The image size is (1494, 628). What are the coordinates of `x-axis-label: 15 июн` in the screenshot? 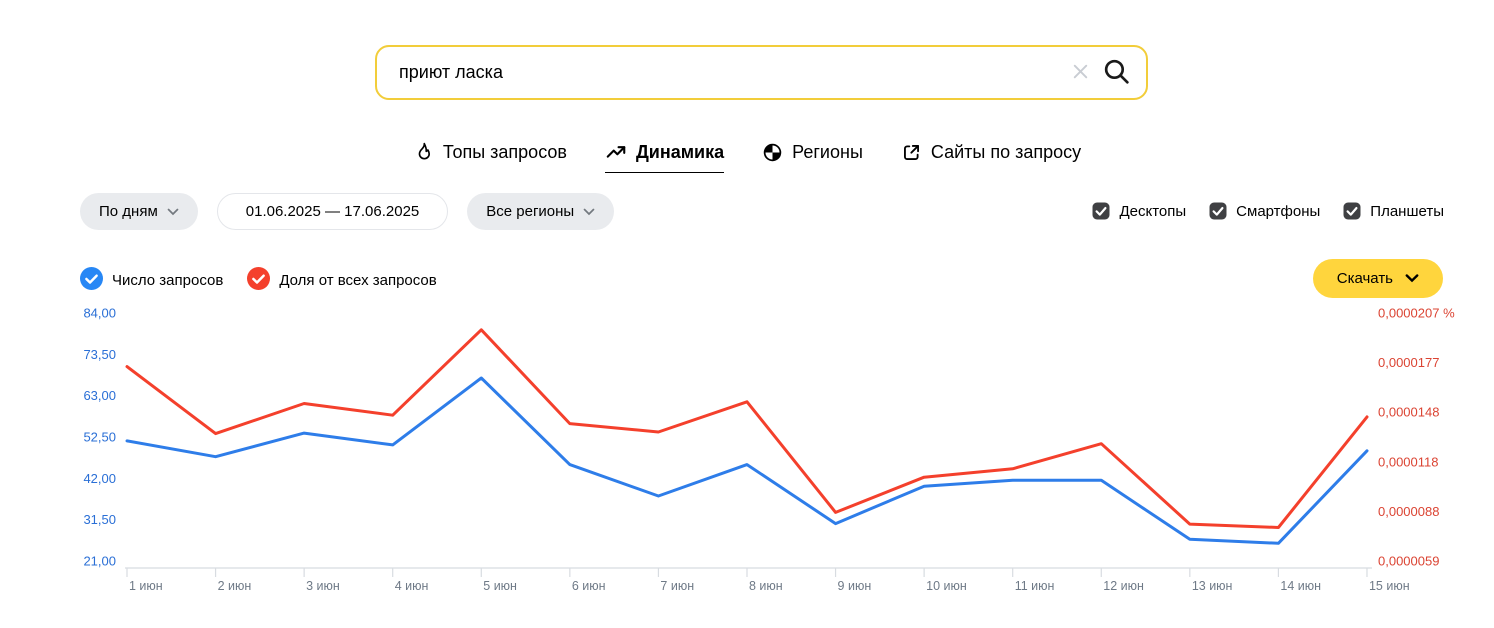 It's located at (1389, 586).